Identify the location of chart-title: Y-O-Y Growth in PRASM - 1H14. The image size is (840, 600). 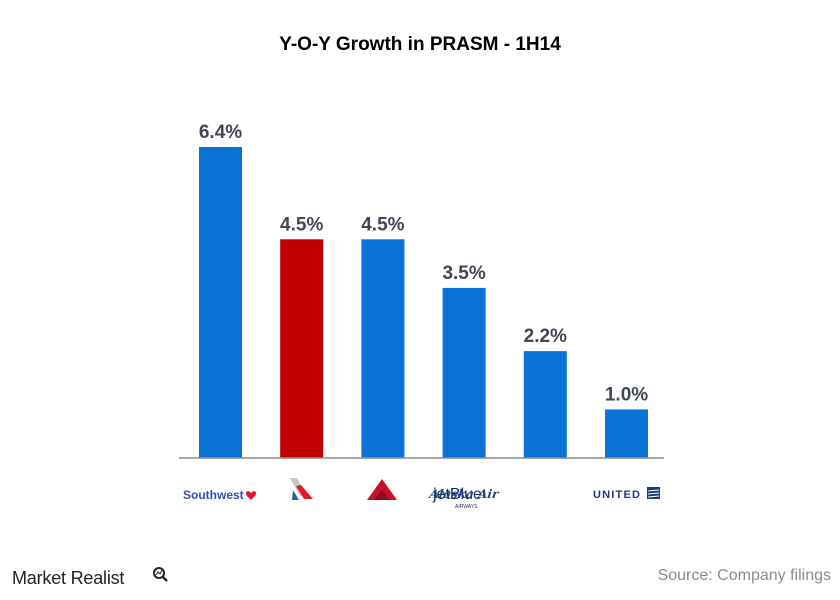
(420, 44).